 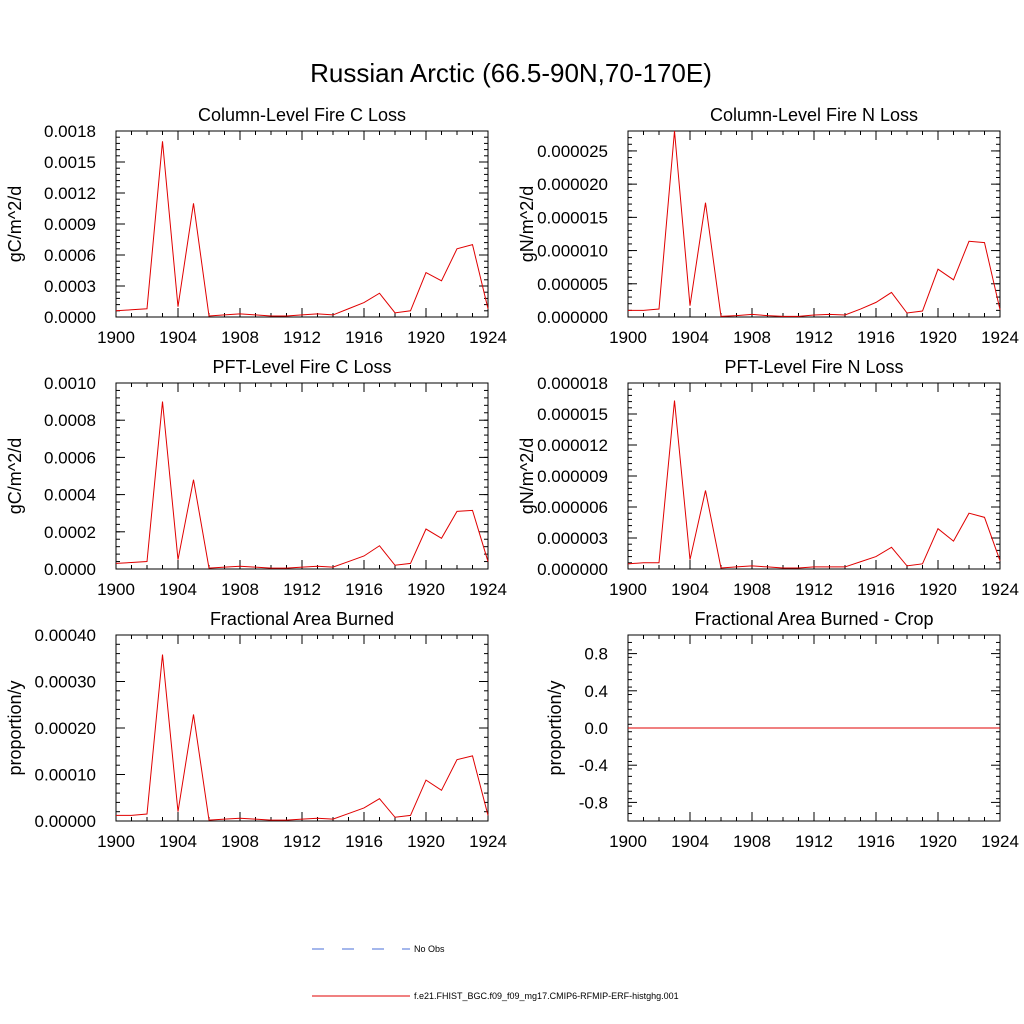 I want to click on panel-title: Column-Level Fire N Loss, so click(x=814, y=115).